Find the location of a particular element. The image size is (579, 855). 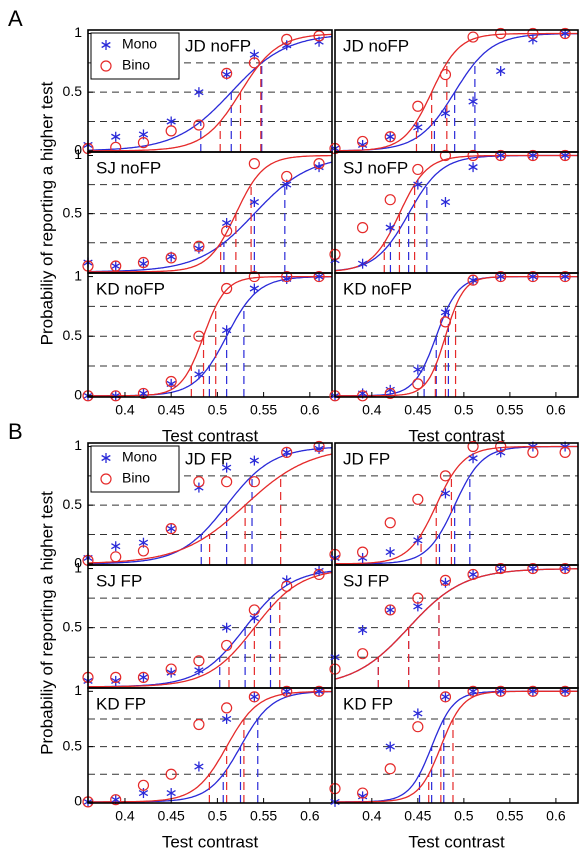

y-tick-label: 1 is located at coordinates (78, 275).